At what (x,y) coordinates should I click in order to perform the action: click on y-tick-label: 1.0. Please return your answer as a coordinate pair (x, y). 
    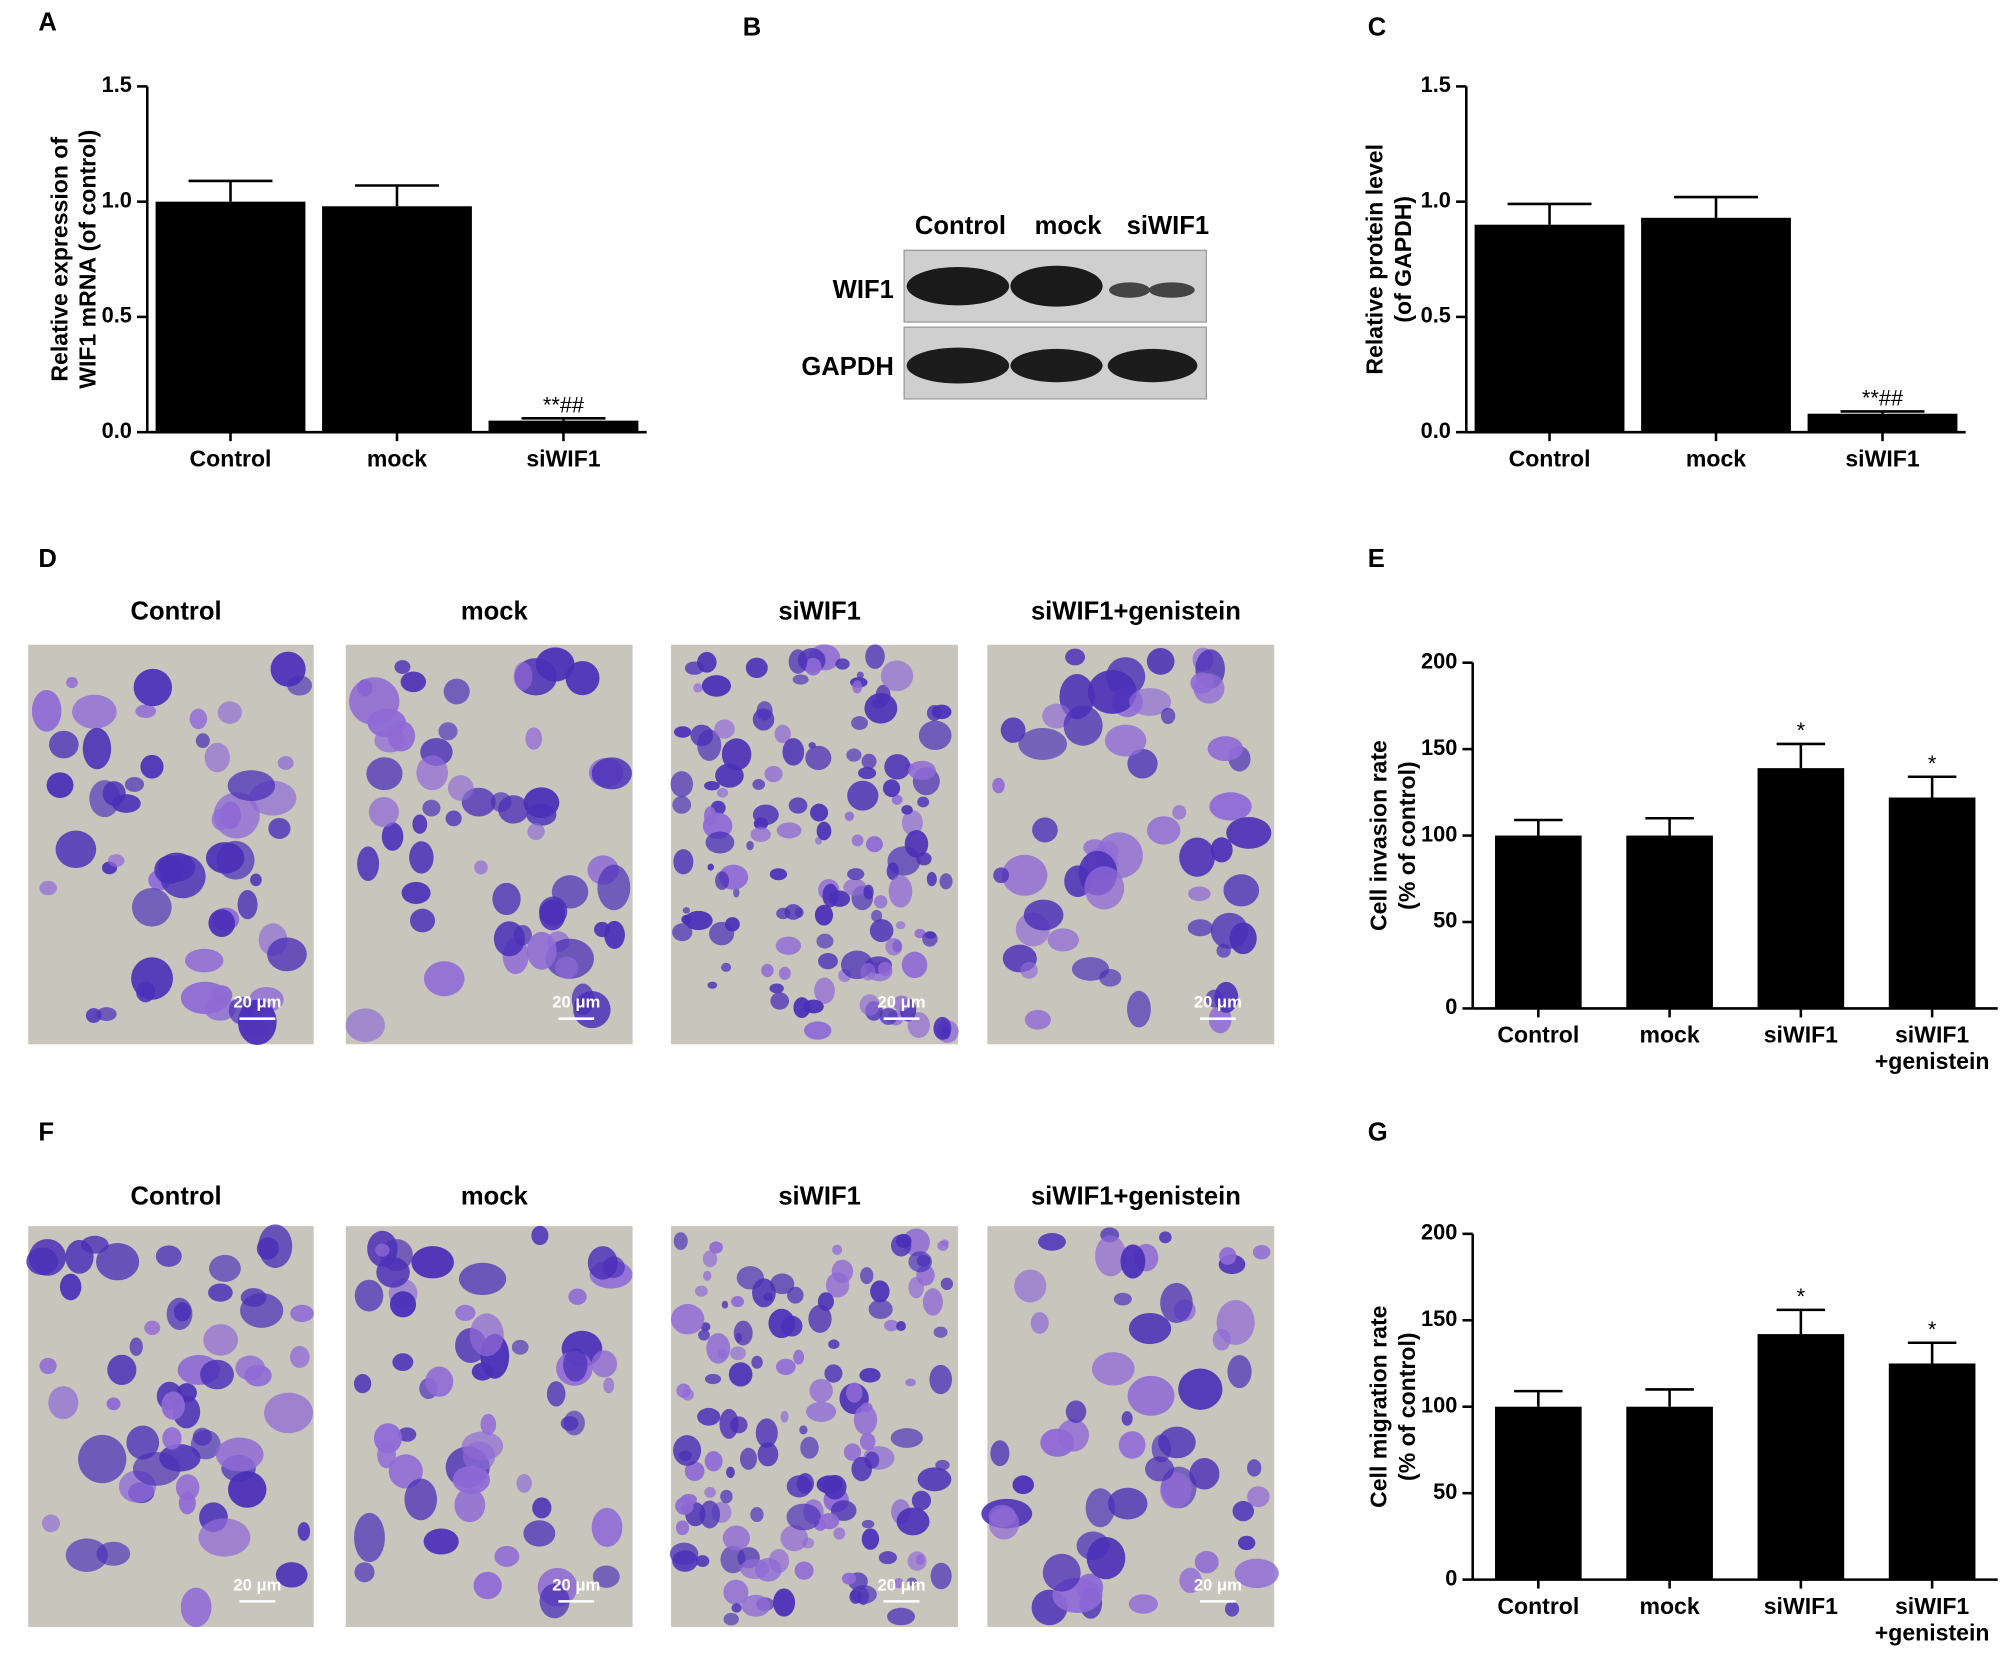
    Looking at the image, I should click on (1436, 199).